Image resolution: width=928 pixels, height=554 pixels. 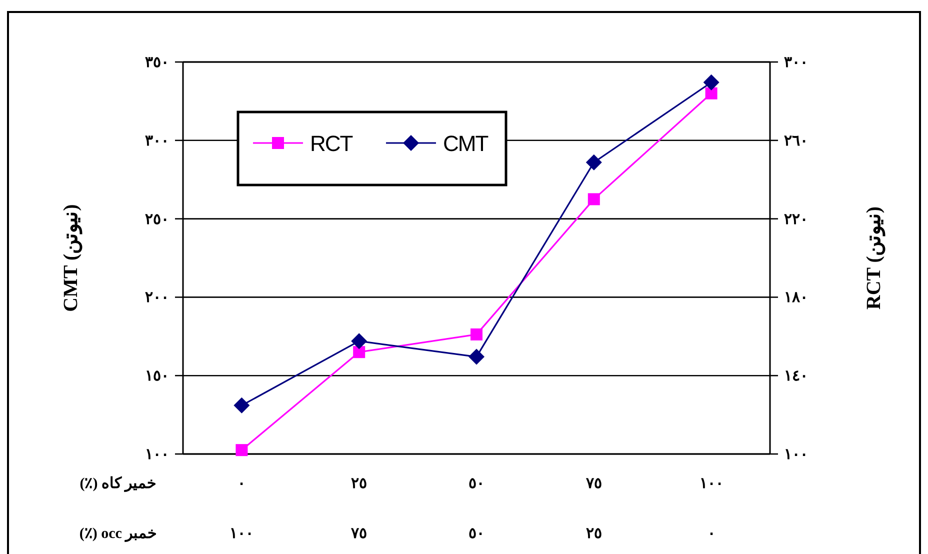 What do you see at coordinates (711, 484) in the screenshot?
I see `xtick: ١٠٠` at bounding box center [711, 484].